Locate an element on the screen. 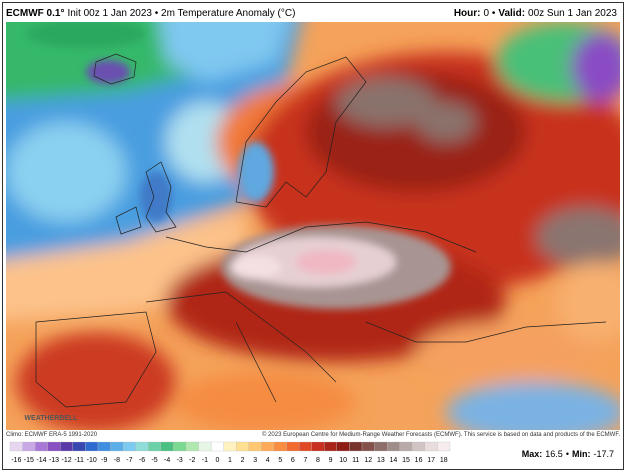  colorbar-tick-label: 18 is located at coordinates (444, 460).